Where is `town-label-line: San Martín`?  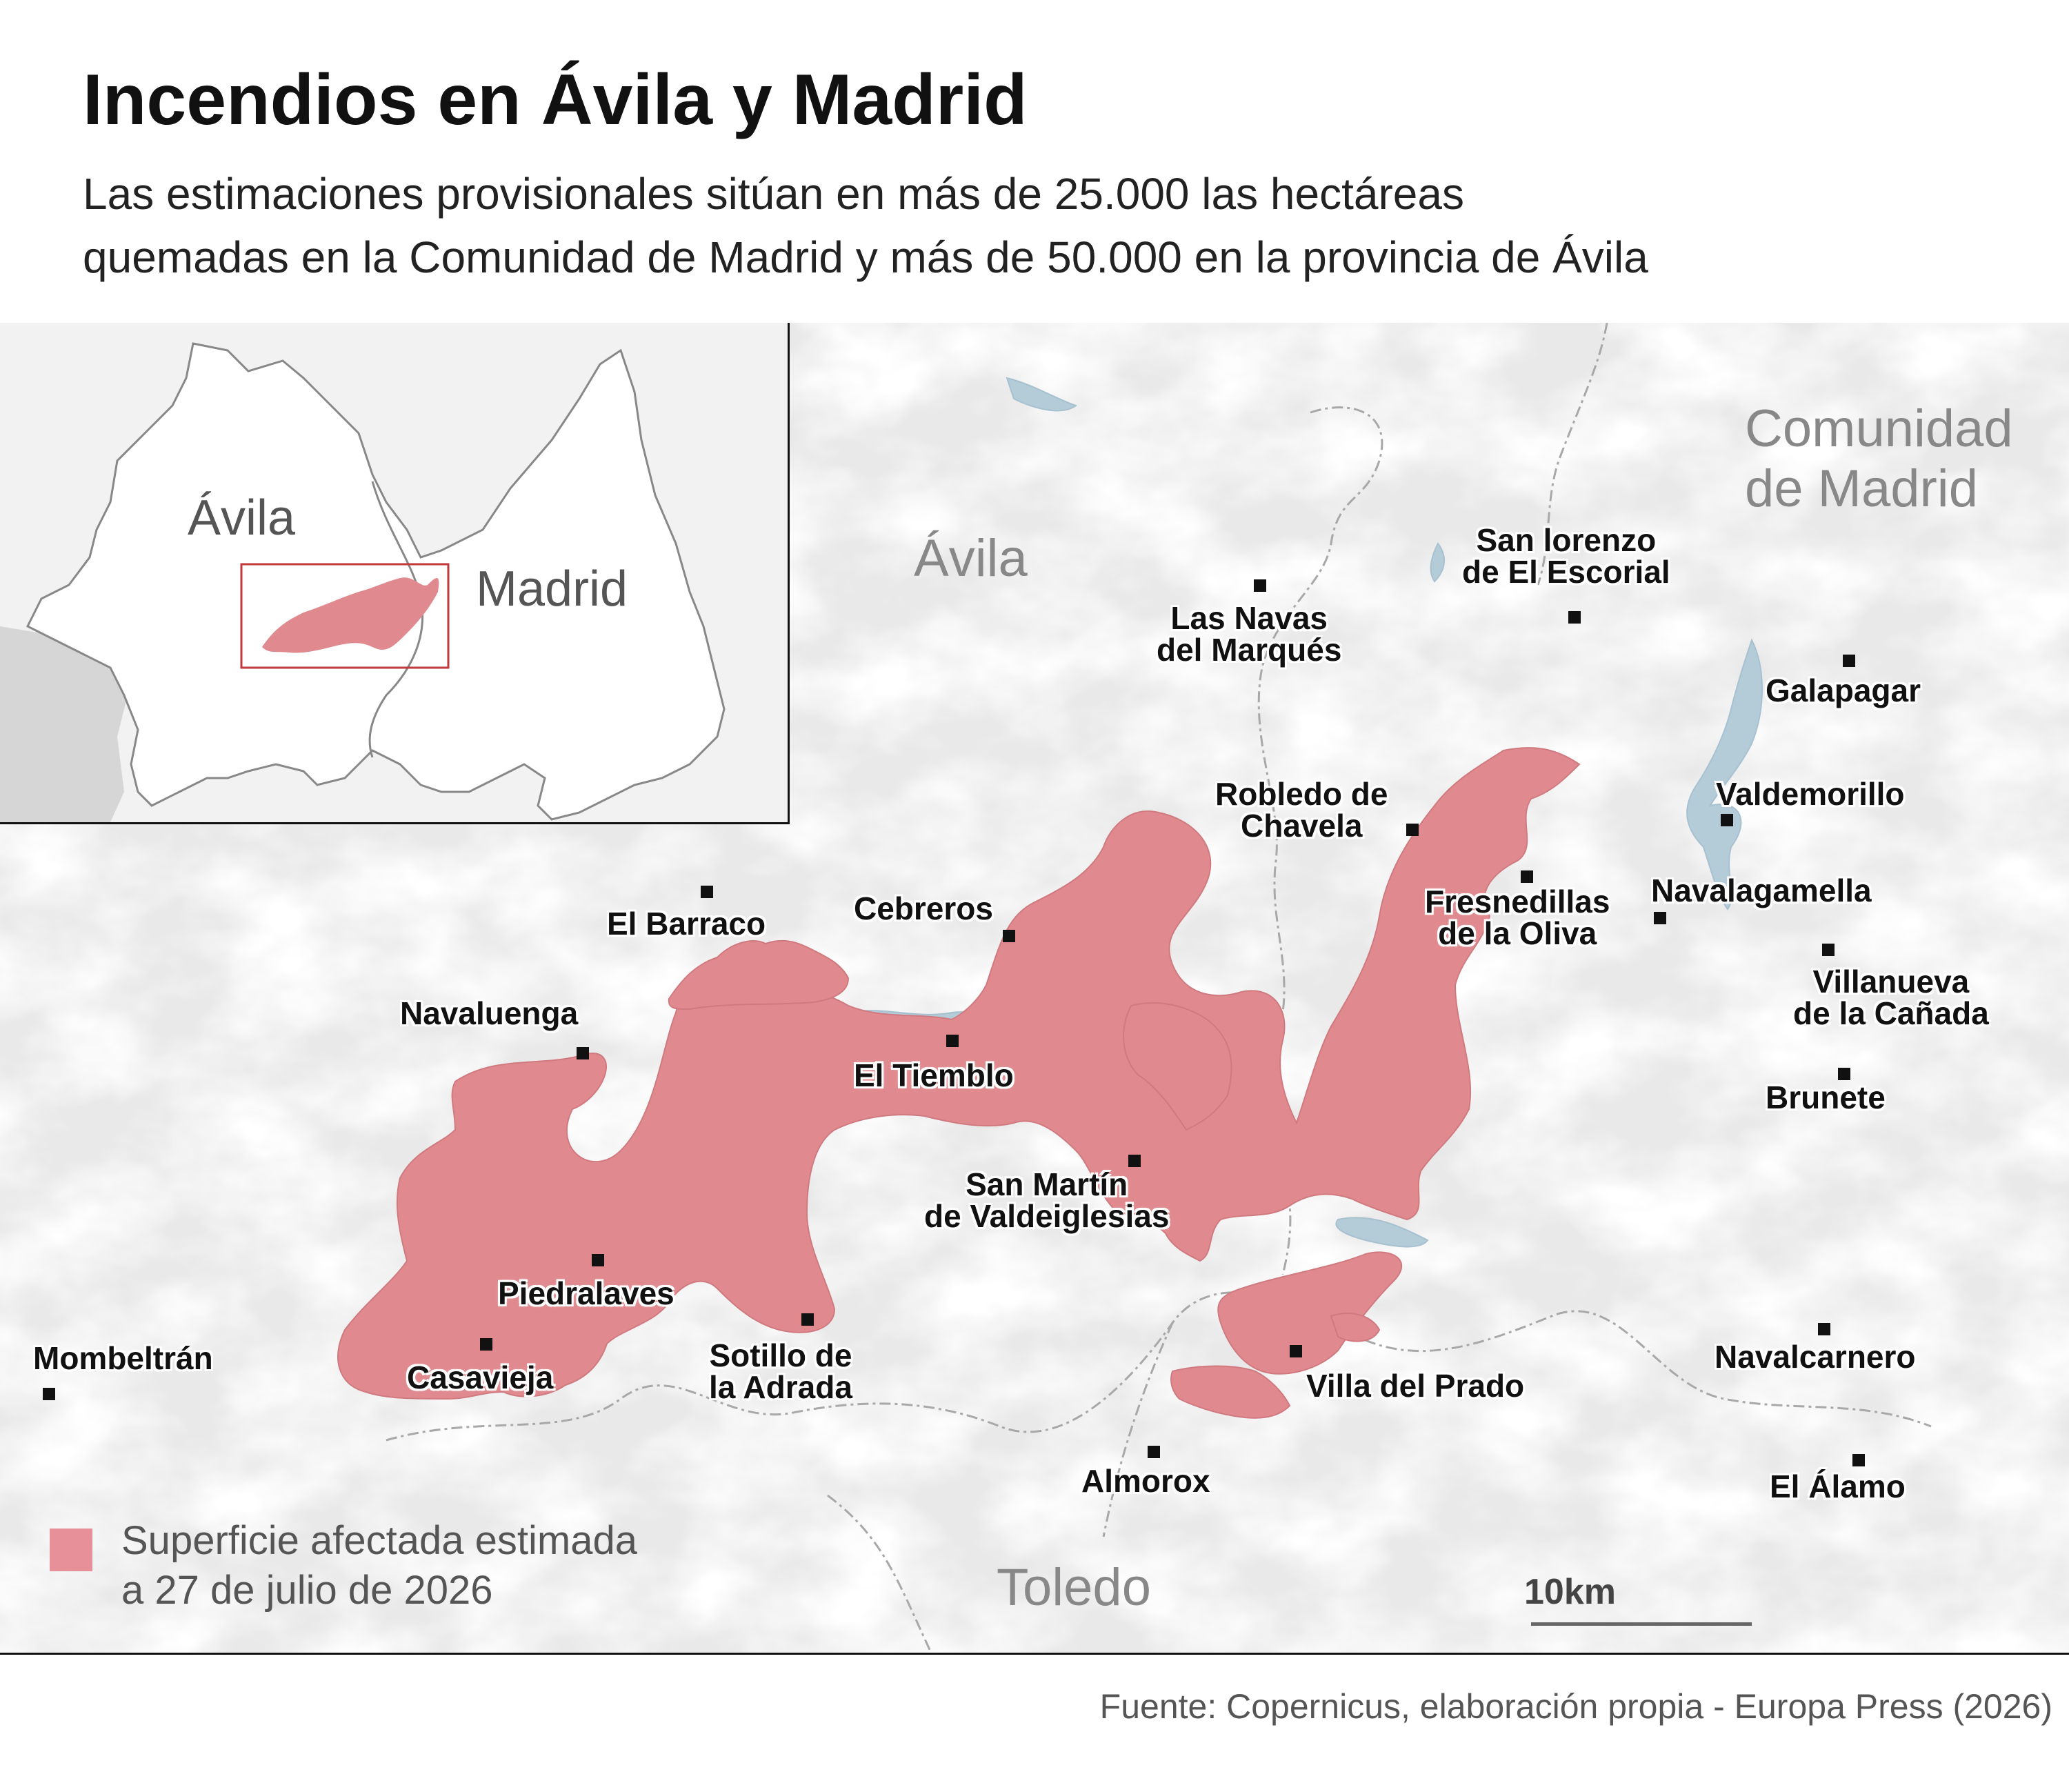 town-label-line: San Martín is located at coordinates (1047, 1184).